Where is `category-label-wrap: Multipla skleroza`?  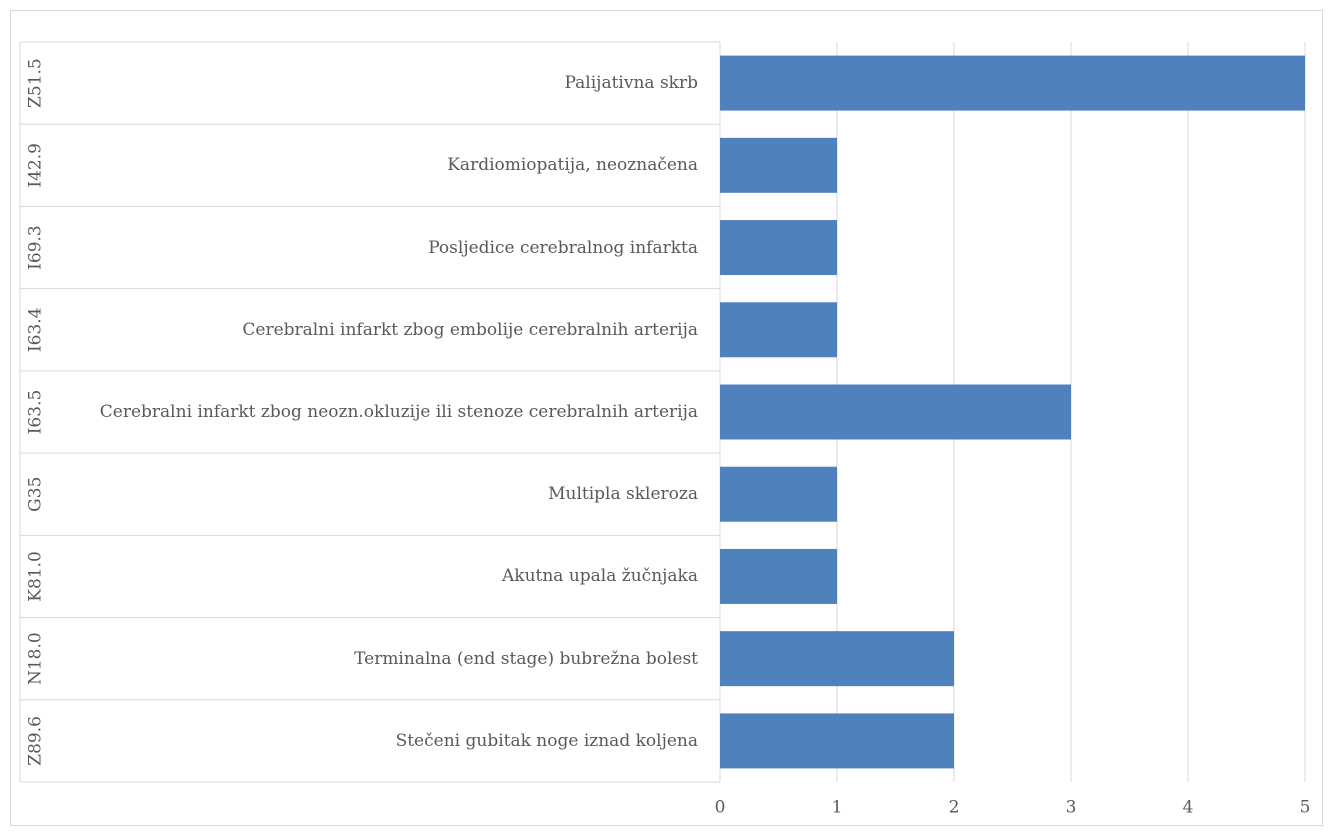
category-label-wrap: Multipla skleroza is located at coordinates (375, 494).